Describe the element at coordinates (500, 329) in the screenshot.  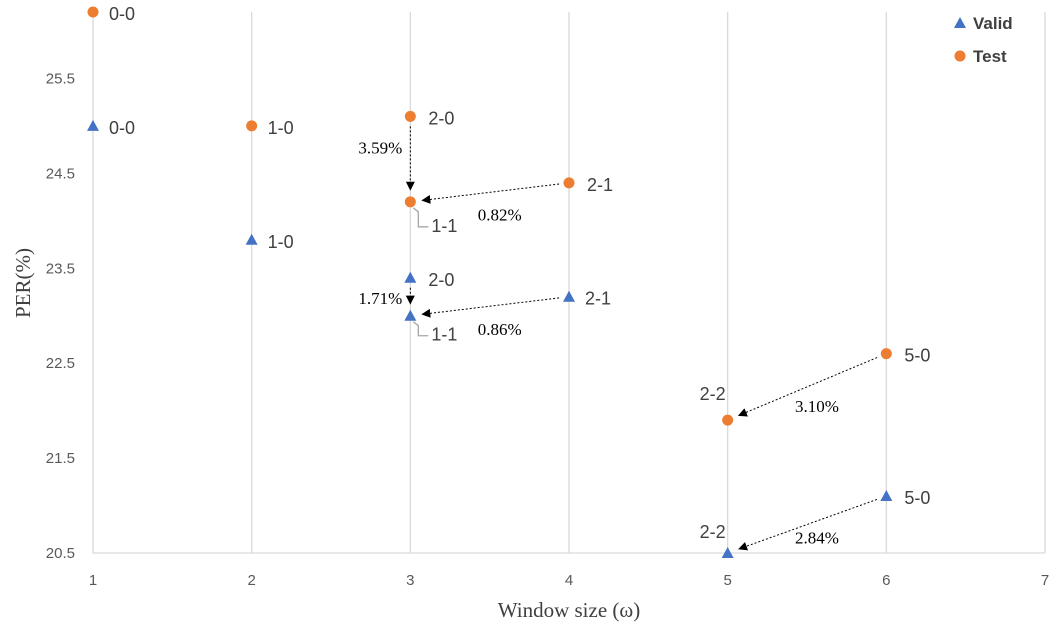
I see `difference-label: 0.86%` at that location.